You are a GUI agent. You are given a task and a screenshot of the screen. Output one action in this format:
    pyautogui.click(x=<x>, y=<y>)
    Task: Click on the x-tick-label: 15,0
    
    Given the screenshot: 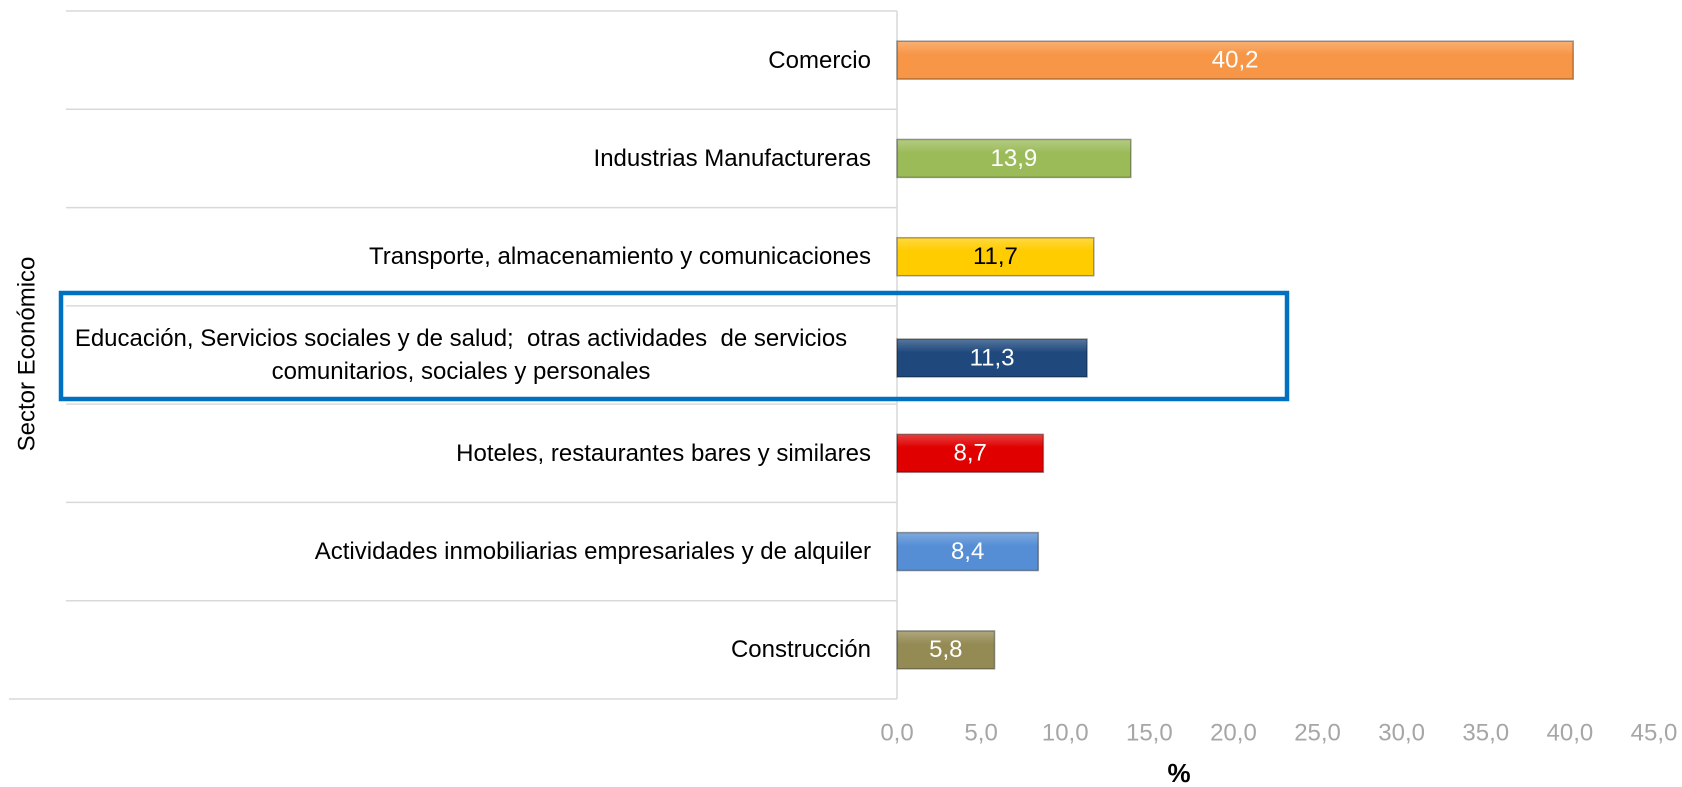 What is the action you would take?
    pyautogui.click(x=1149, y=732)
    